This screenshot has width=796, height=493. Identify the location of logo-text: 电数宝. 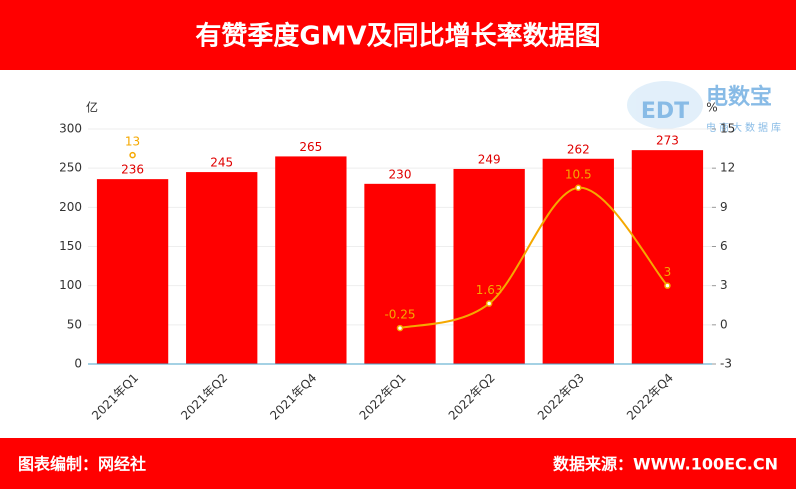
(739, 97).